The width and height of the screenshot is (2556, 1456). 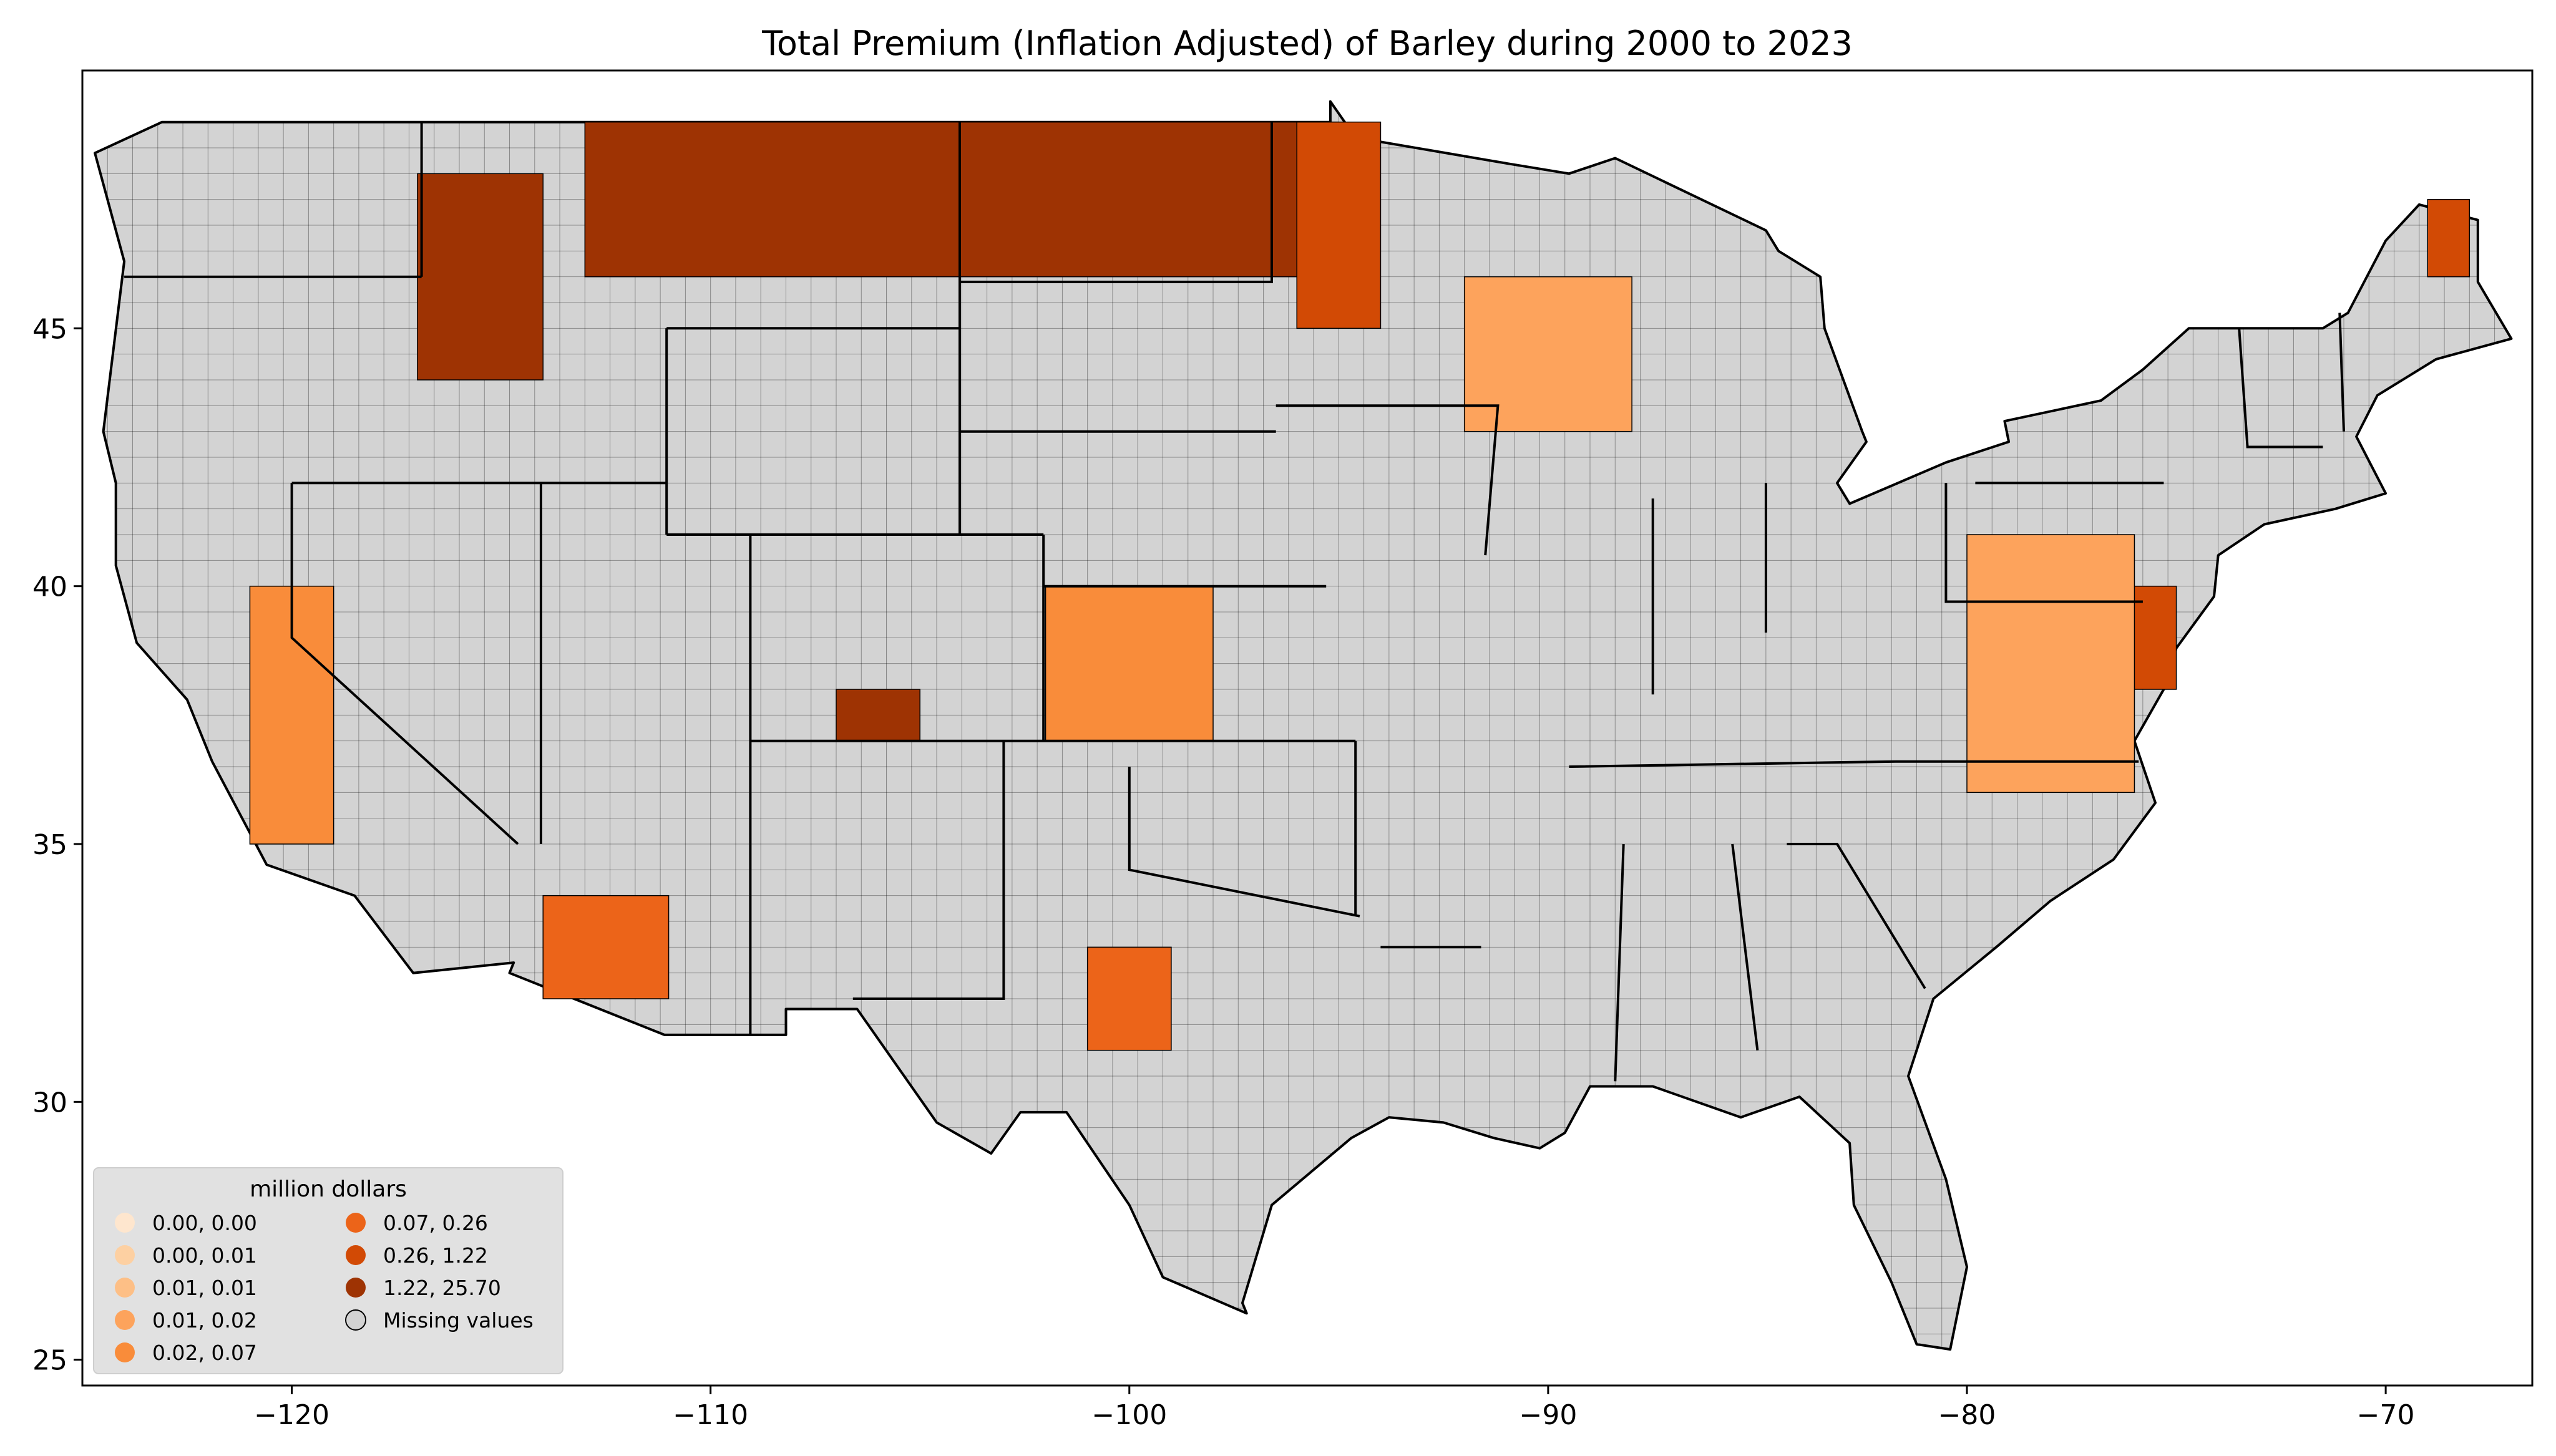 What do you see at coordinates (1334, 1409) in the screenshot?
I see `x-axis: −120 −110 −100 −90 −80 −70` at bounding box center [1334, 1409].